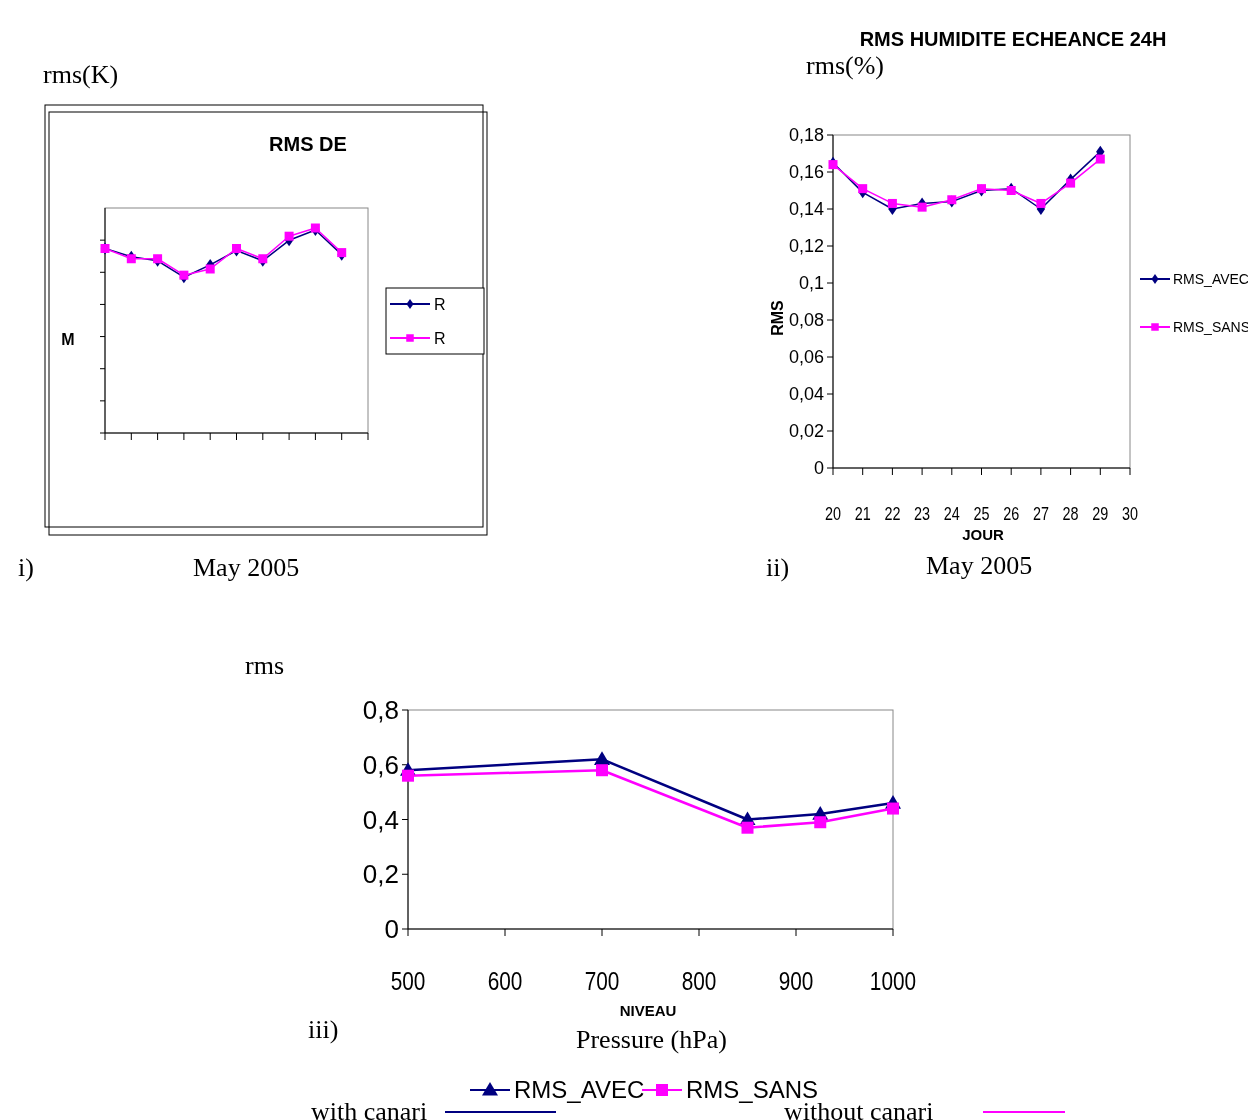 The height and width of the screenshot is (1120, 1255). Describe the element at coordinates (893, 981) in the screenshot. I see `x-tick-label: 1000` at that location.